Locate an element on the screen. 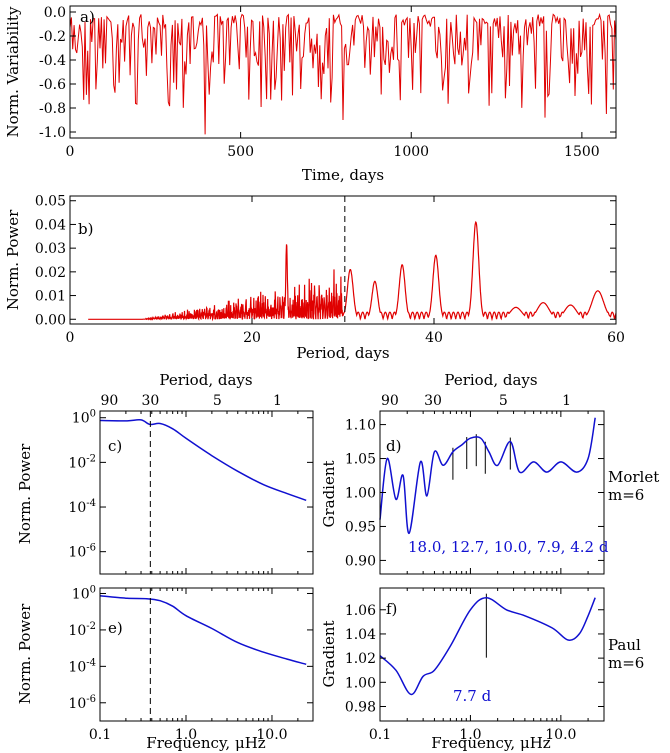  variability-series is located at coordinates (343, 73).